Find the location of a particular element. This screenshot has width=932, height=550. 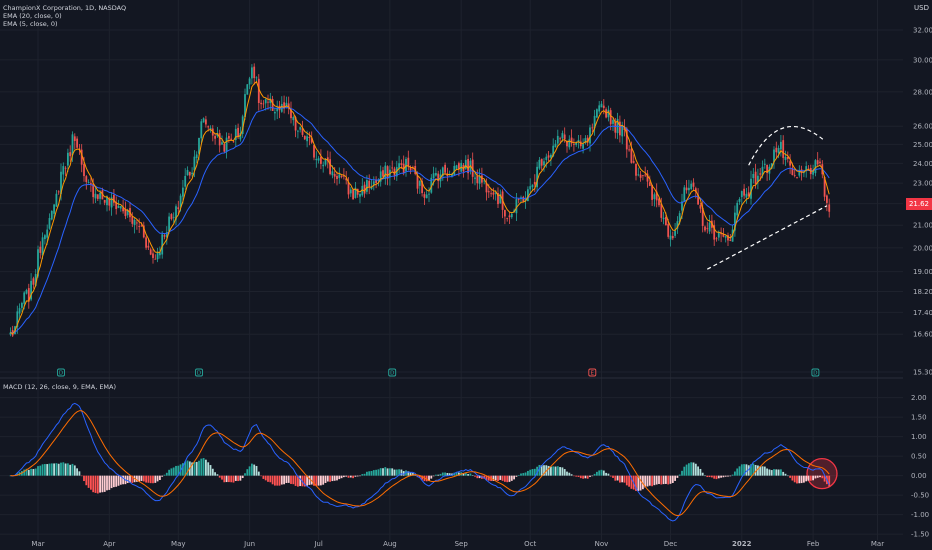

price-tick-label: 32.00 is located at coordinates (922, 31).